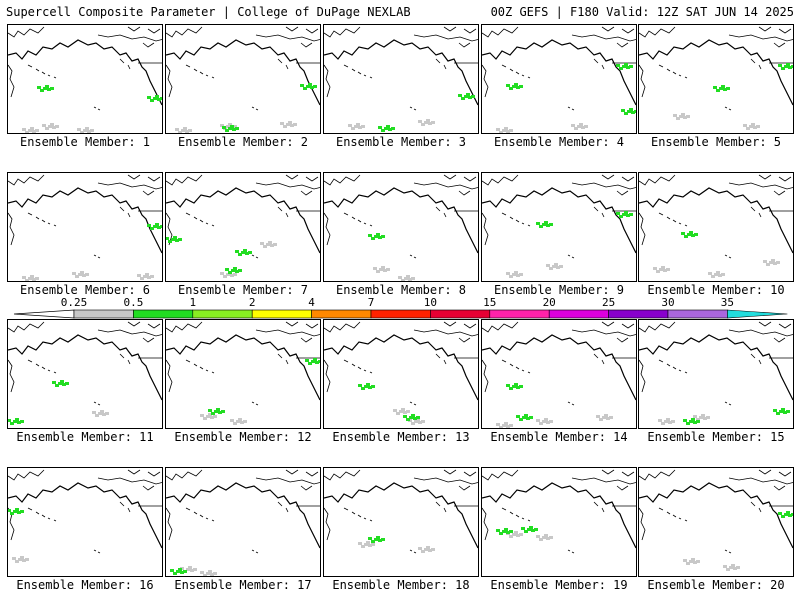 The width and height of the screenshot is (800, 600). I want to click on ensemble-member-label: Ensemble Member: 8, so click(401, 290).